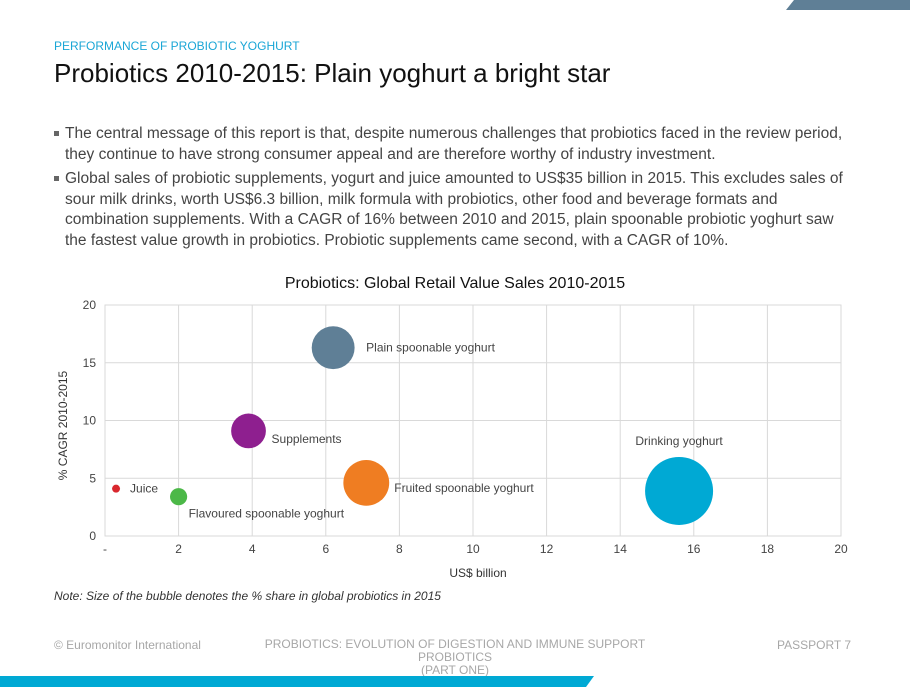 The image size is (910, 687). Describe the element at coordinates (473, 549) in the screenshot. I see `x-tick-label: 10` at that location.